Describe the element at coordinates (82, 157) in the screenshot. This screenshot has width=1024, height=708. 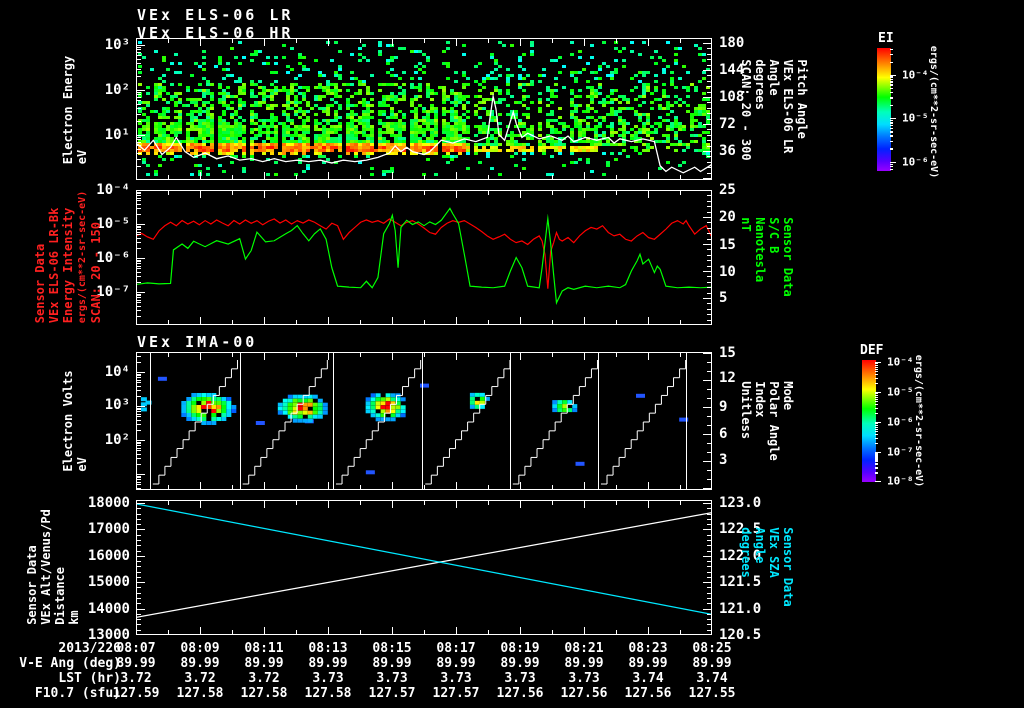
I see `els-left-axis-label-line: eV` at that location.